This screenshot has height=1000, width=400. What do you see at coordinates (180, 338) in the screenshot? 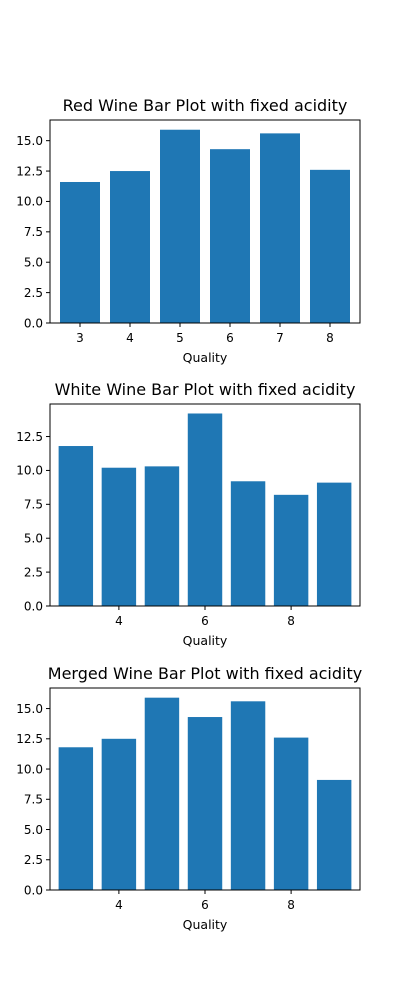
I see `x-tick-label: 5` at bounding box center [180, 338].